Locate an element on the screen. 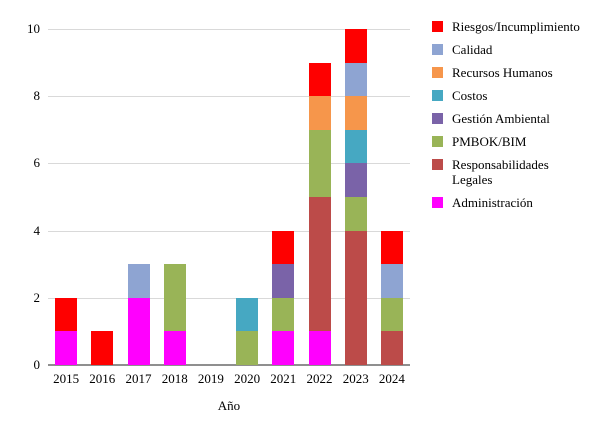 The image size is (600, 434). legend-item: Recursos Humanos is located at coordinates (513, 72).